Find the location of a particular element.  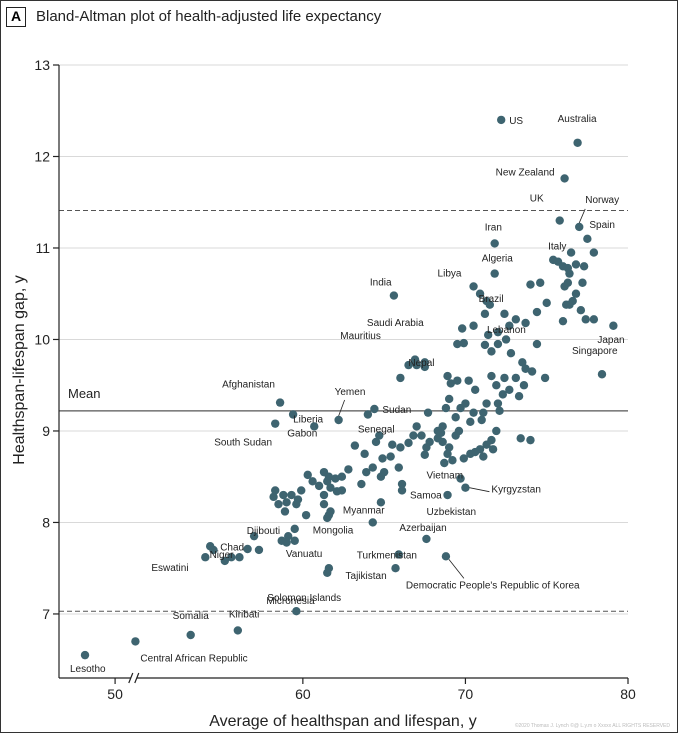

point-label: Japan is located at coordinates (610, 340).